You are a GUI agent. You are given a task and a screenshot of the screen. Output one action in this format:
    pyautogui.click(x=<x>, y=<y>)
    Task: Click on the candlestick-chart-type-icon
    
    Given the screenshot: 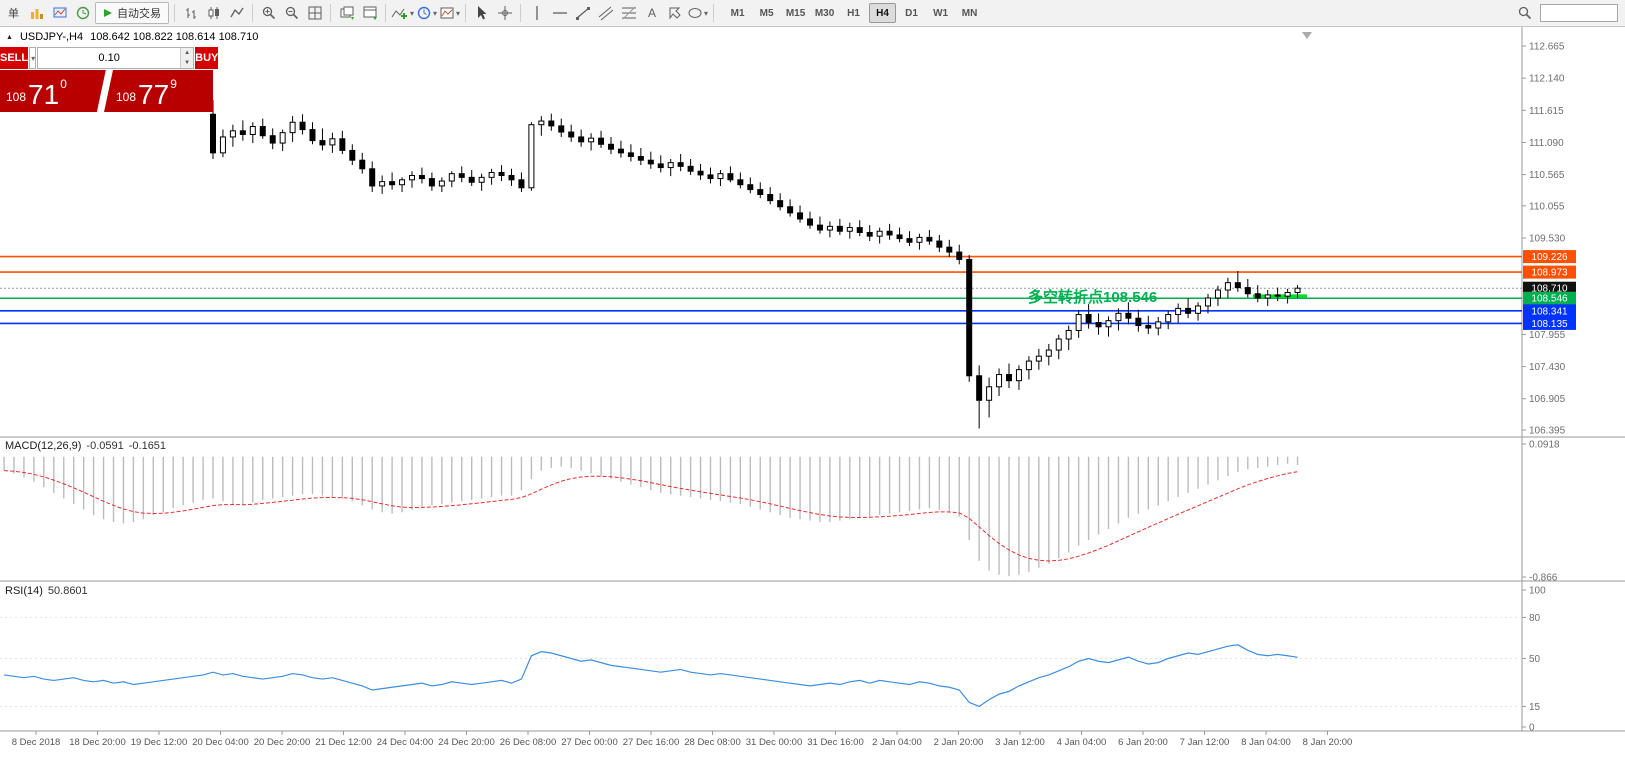 What is the action you would take?
    pyautogui.click(x=213, y=13)
    